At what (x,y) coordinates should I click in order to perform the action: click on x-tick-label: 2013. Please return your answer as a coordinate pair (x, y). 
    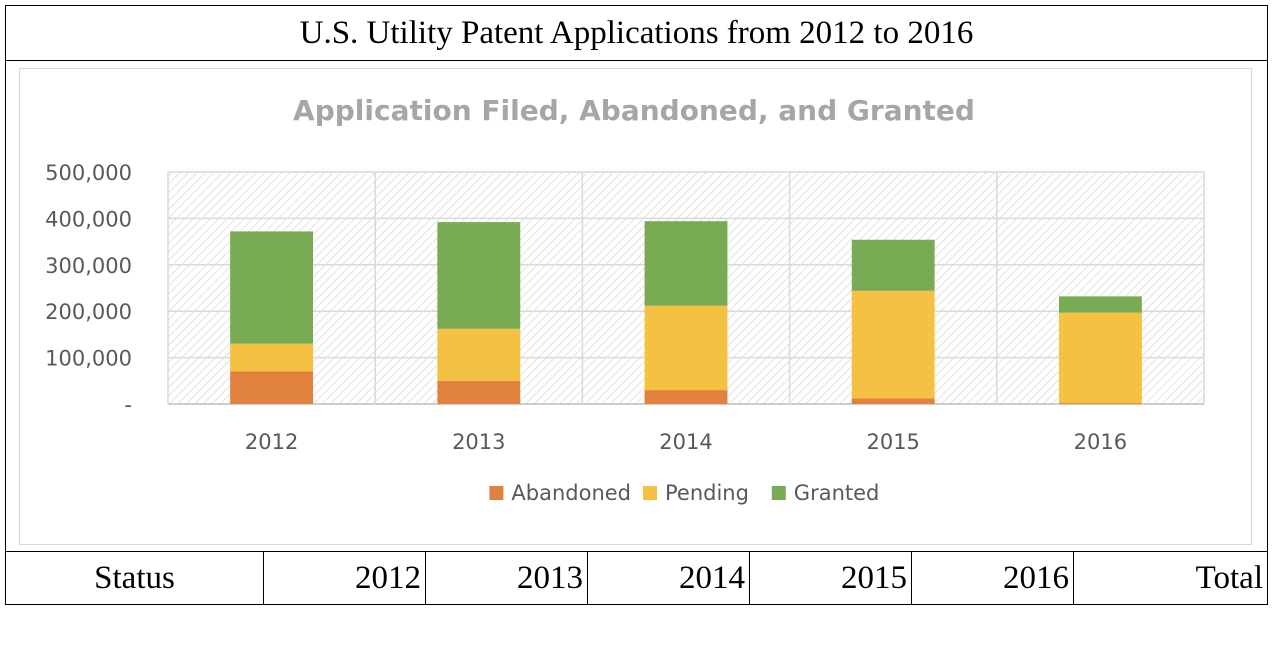
    Looking at the image, I should click on (478, 442).